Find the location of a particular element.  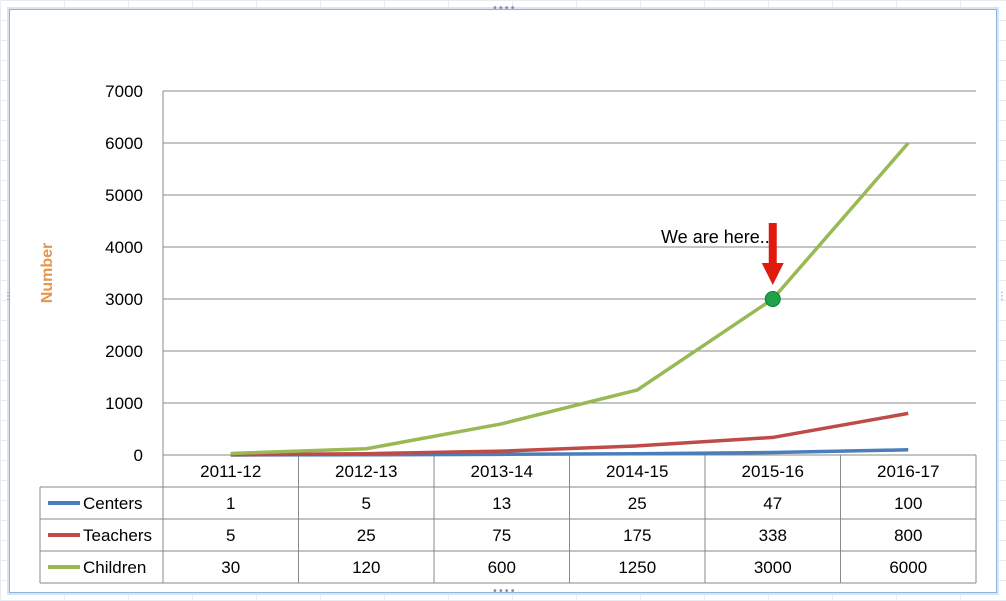

legend-label: Teachers is located at coordinates (117, 535).